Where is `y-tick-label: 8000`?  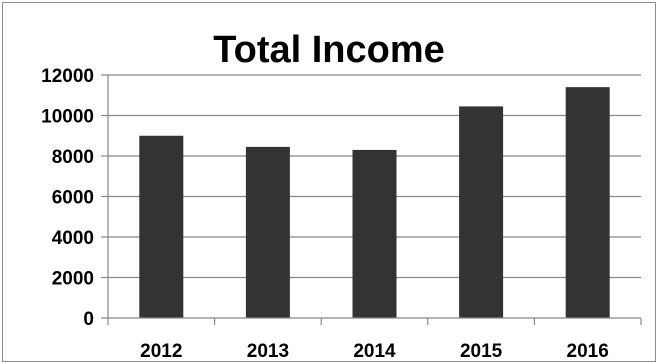 y-tick-label: 8000 is located at coordinates (73, 157).